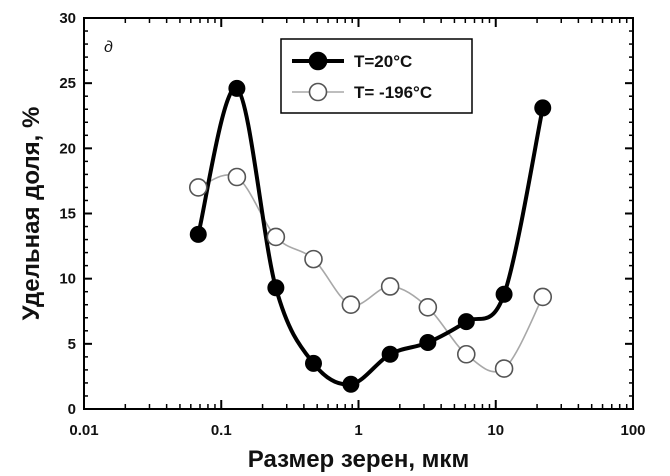 This screenshot has width=670, height=476. Describe the element at coordinates (31, 214) in the screenshot. I see `y-axis-title: Удельная доля, %` at that location.